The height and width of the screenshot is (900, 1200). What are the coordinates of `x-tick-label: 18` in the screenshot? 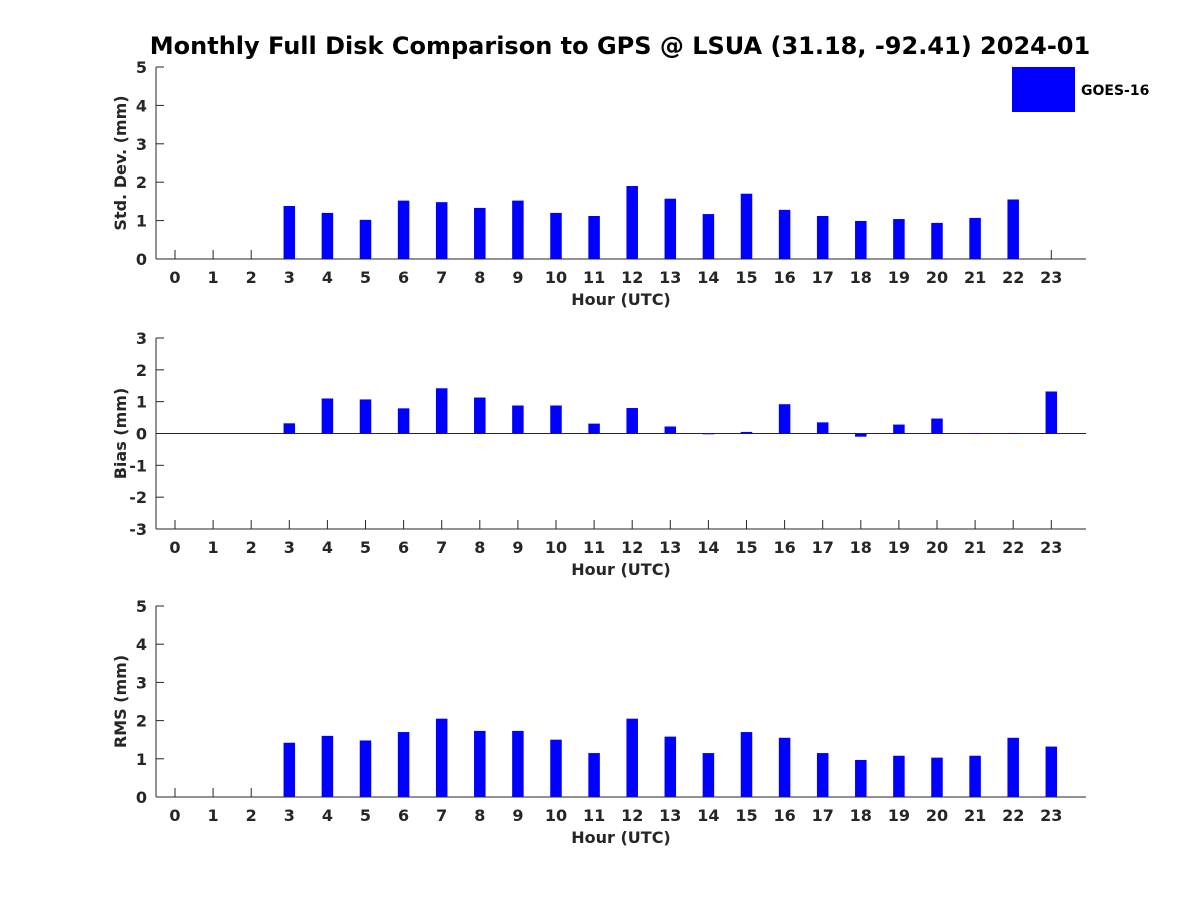 It's located at (861, 547).